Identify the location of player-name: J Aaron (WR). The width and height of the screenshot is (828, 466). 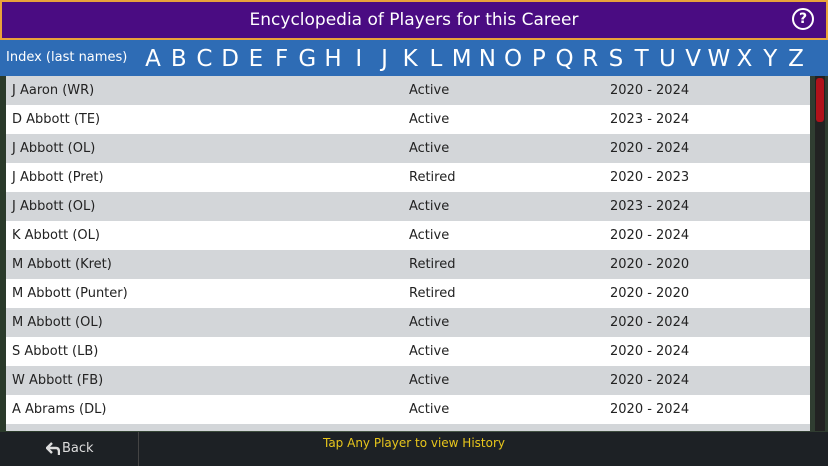
(53, 90).